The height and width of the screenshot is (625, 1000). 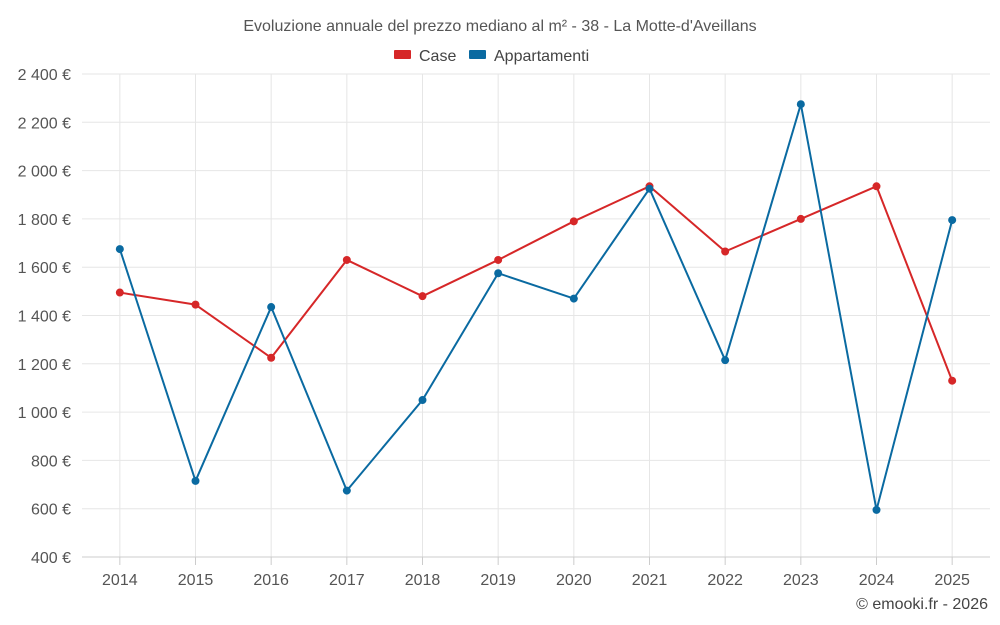 What do you see at coordinates (650, 580) in the screenshot?
I see `x-tick-label: 2021` at bounding box center [650, 580].